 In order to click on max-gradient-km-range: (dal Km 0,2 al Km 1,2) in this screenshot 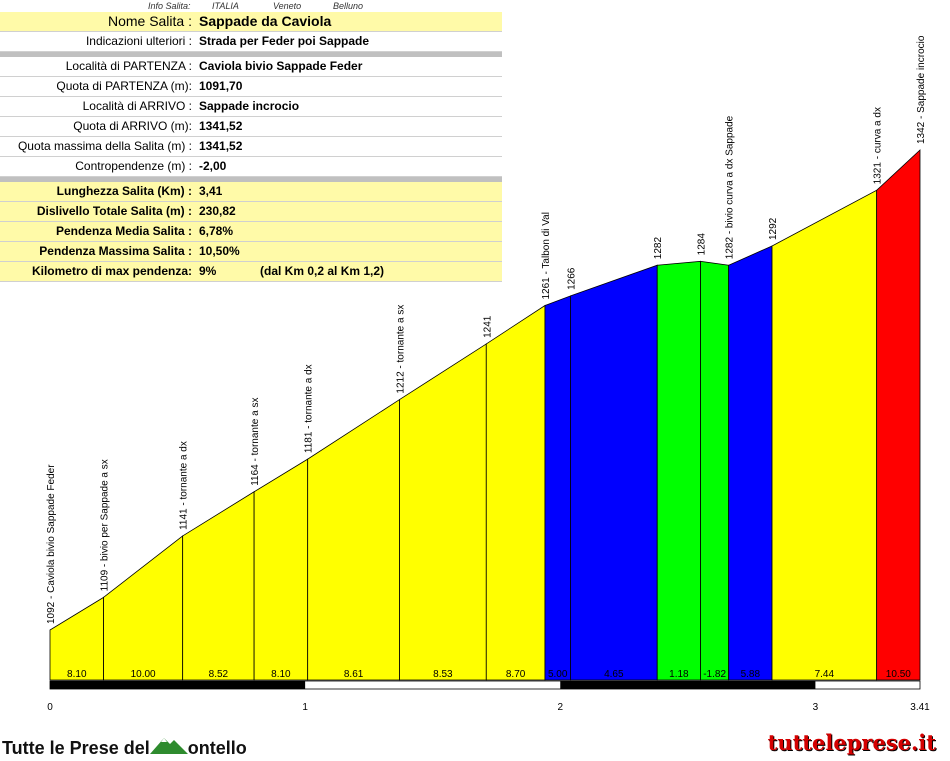, I will do `click(322, 271)`.